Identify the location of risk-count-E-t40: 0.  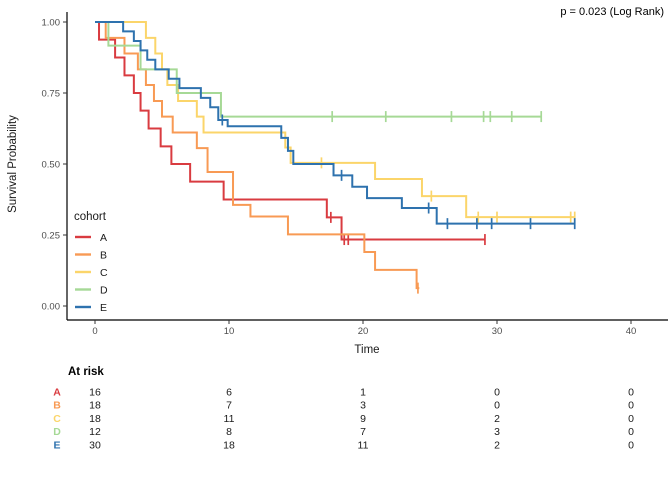
(631, 446).